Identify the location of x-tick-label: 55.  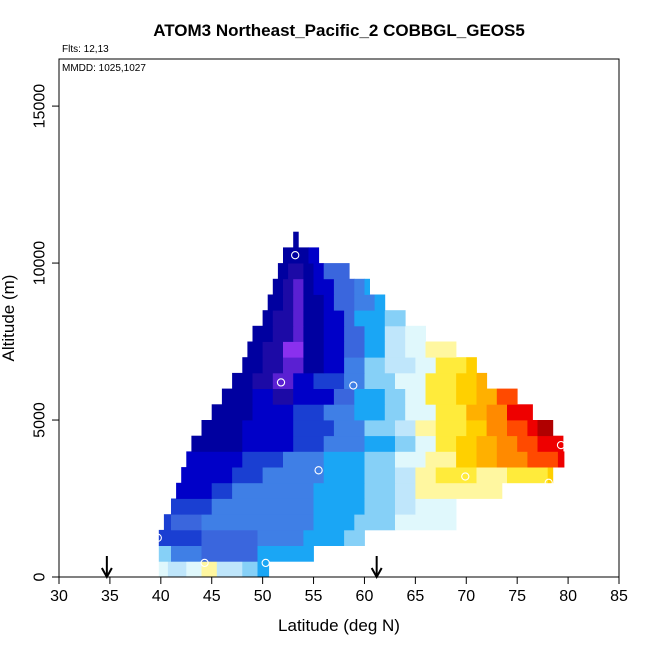
(314, 596).